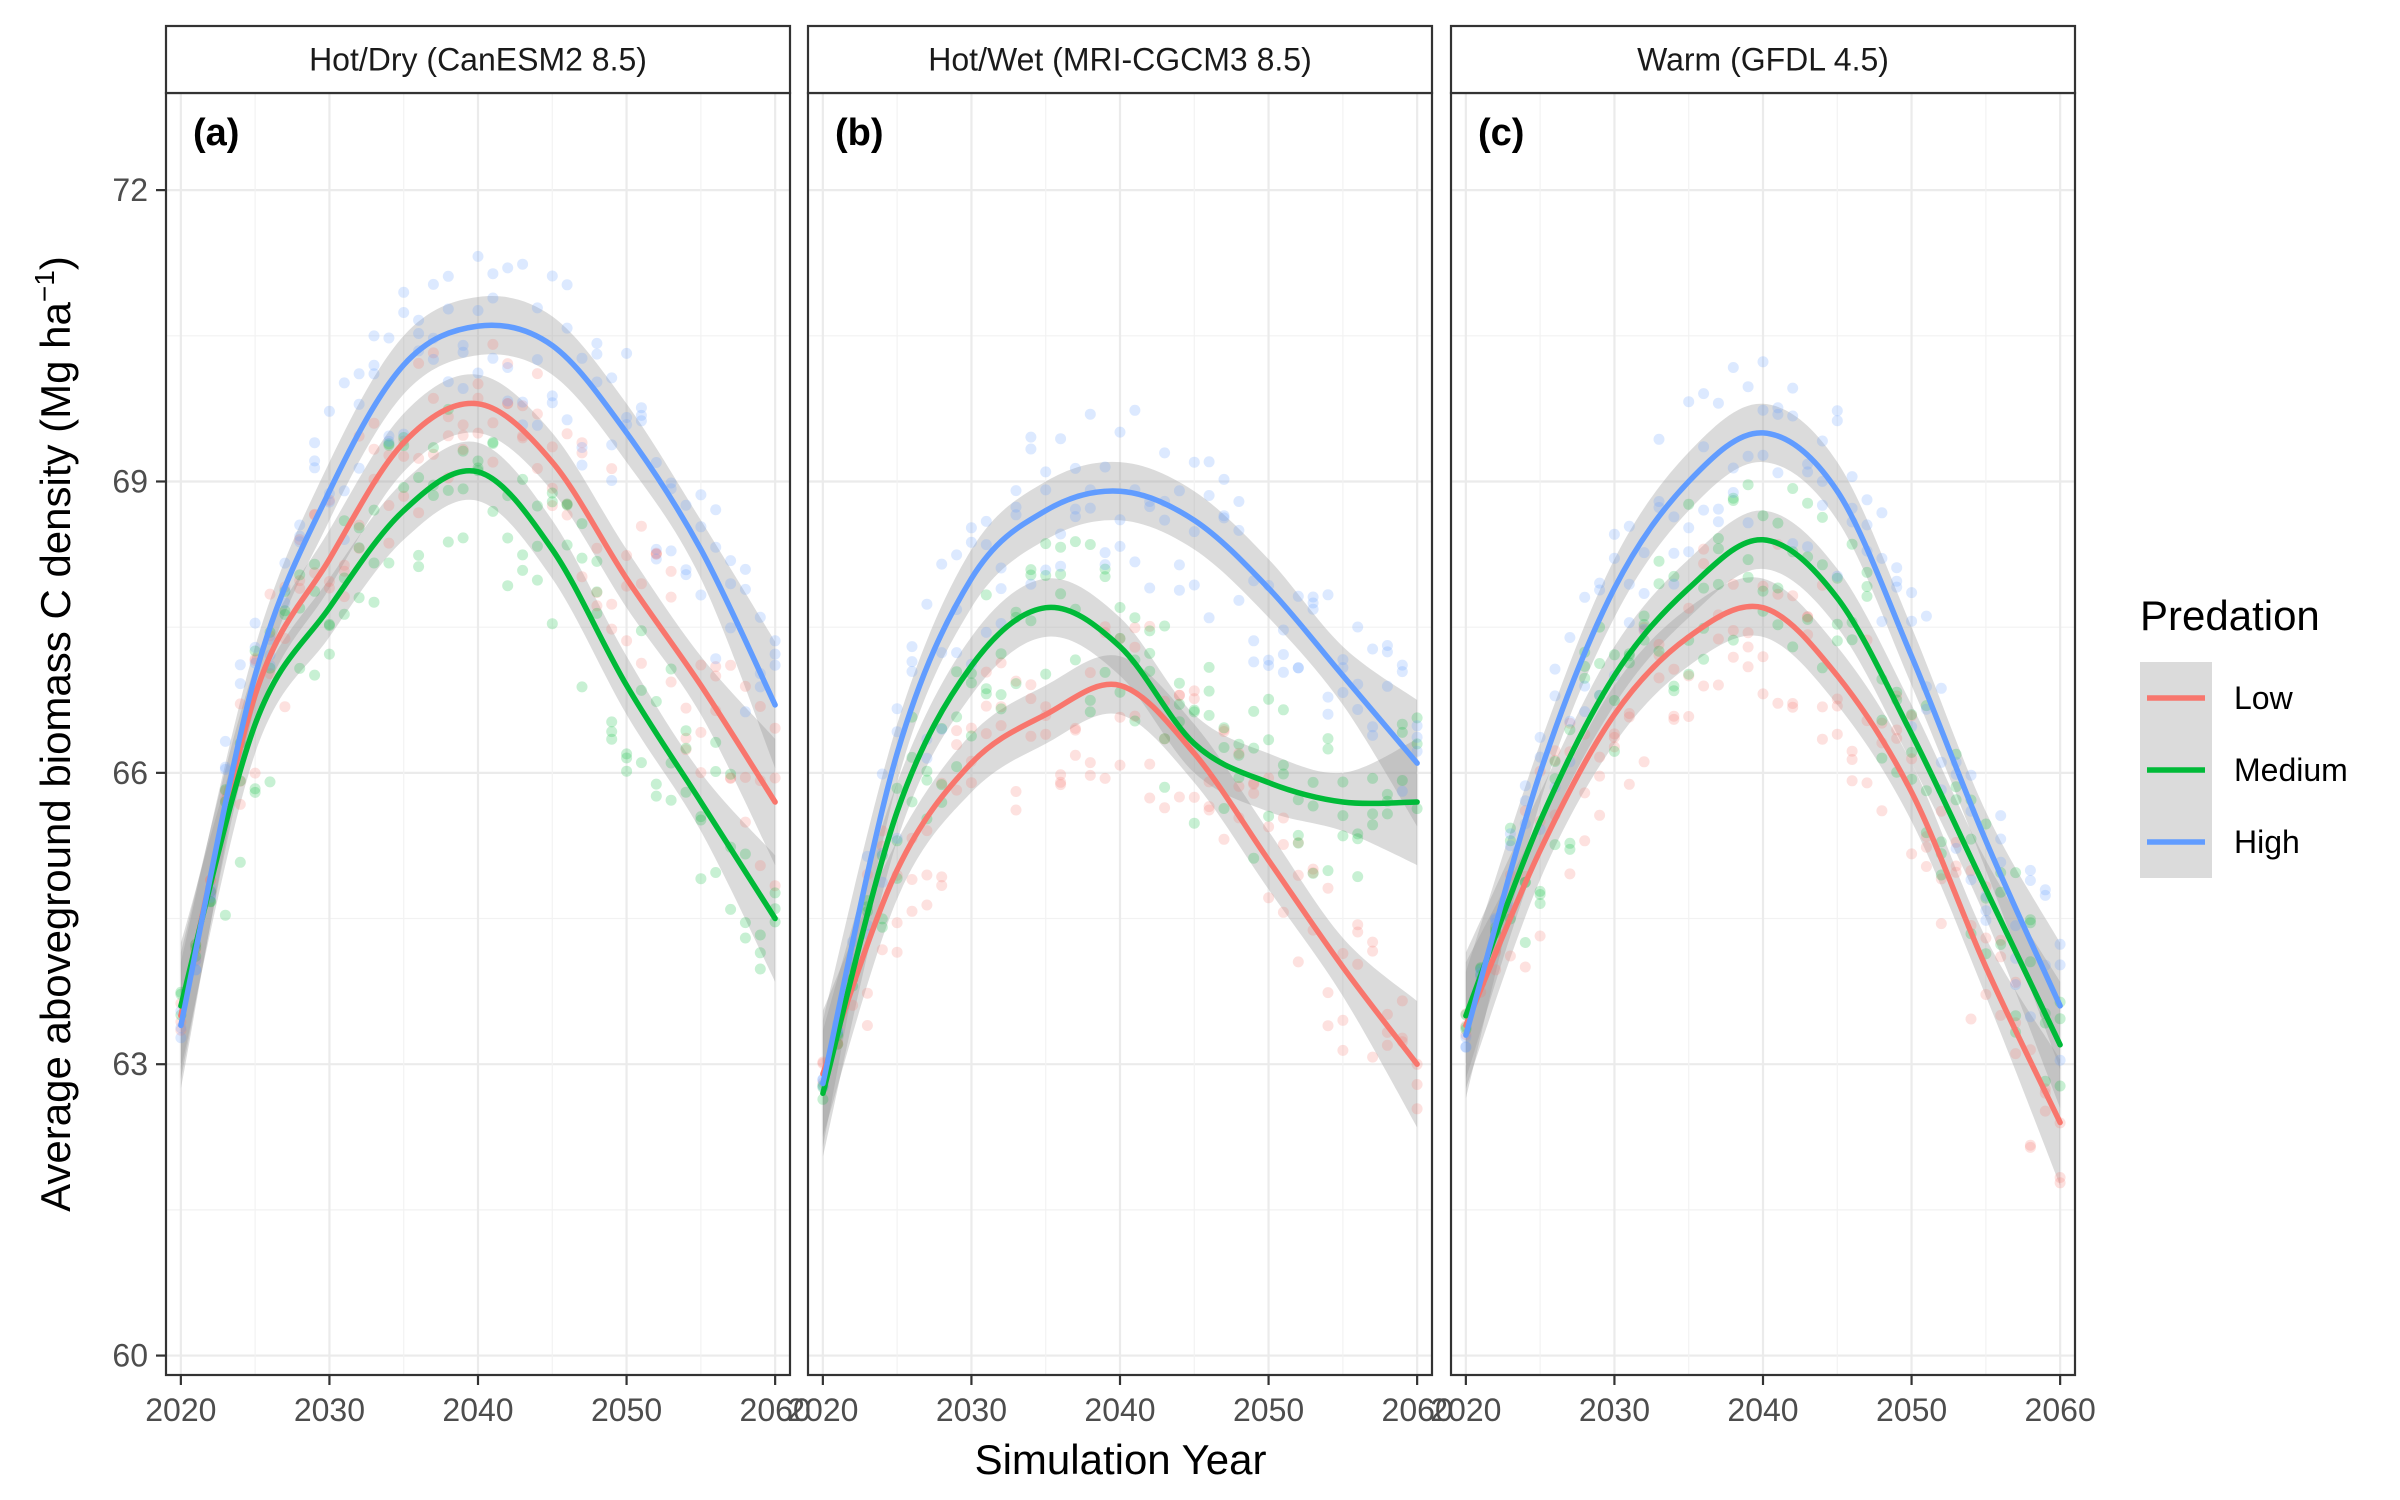  I want to click on confidence-band-high, so click(1763, 751).